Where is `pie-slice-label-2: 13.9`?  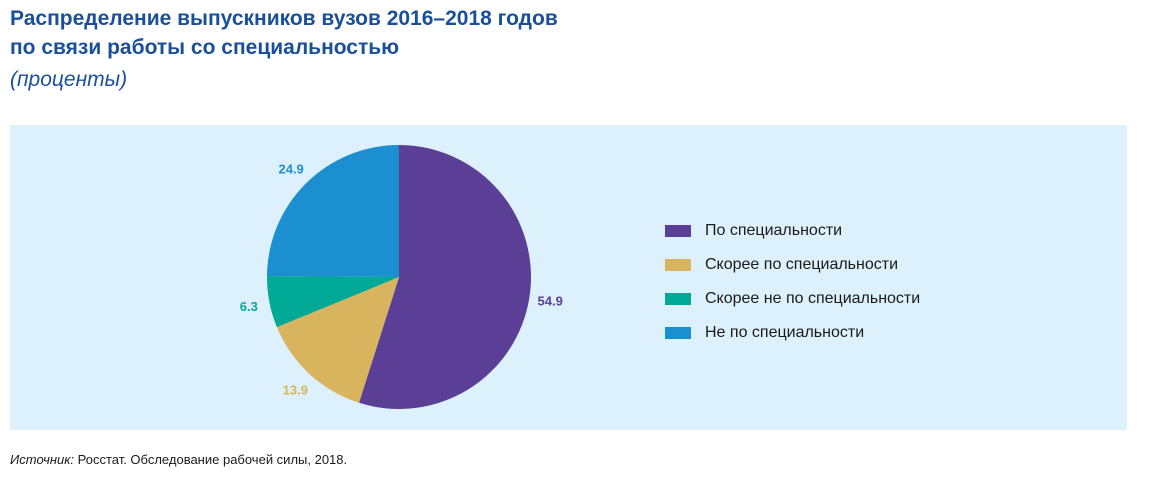 pie-slice-label-2: 13.9 is located at coordinates (295, 390).